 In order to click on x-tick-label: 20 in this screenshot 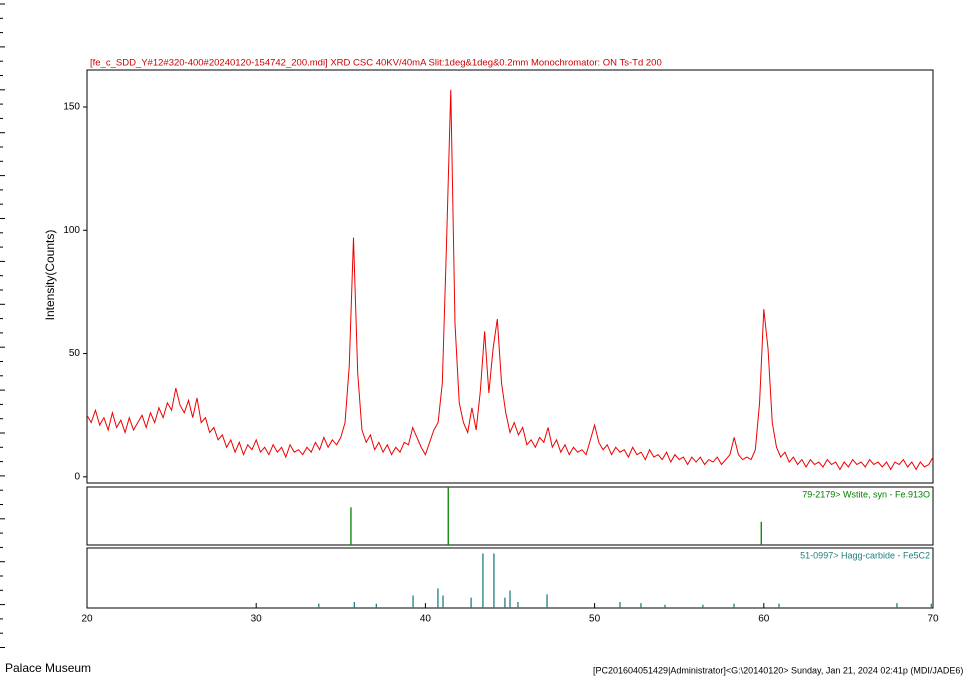, I will do `click(87, 619)`.